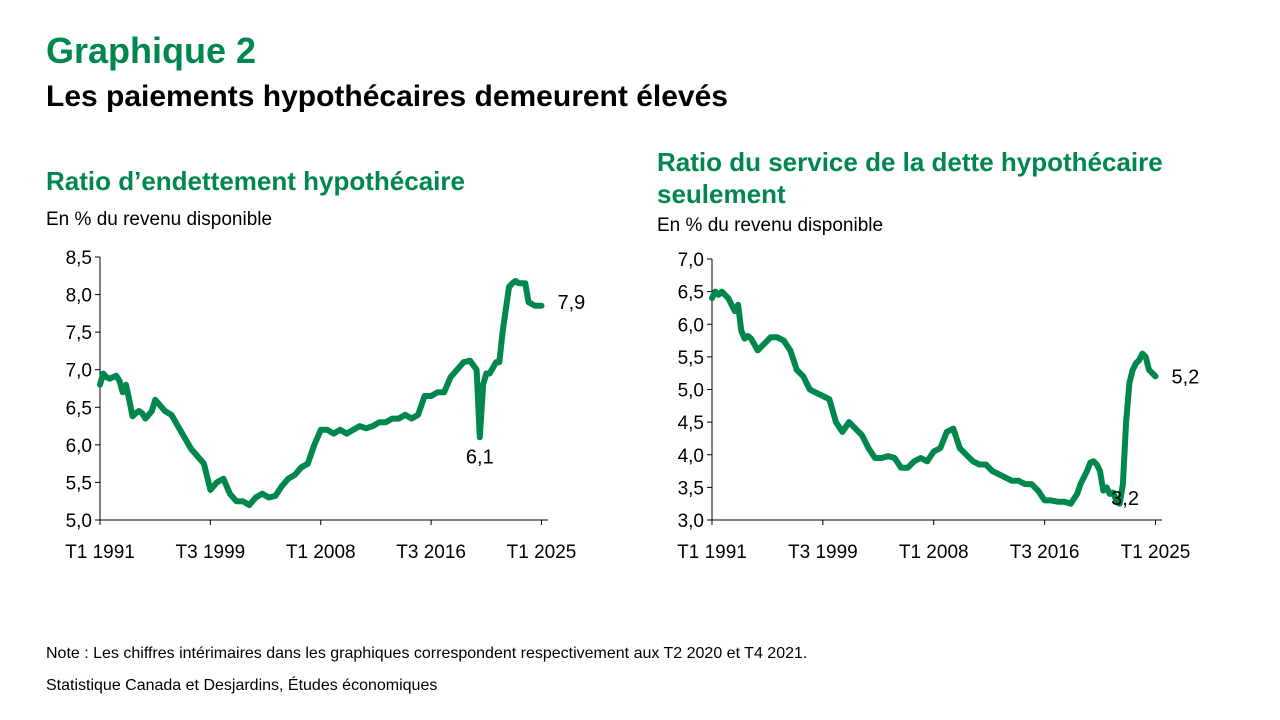 The image size is (1280, 720). What do you see at coordinates (934, 552) in the screenshot?
I see `right-x-tick-label: T1 2008` at bounding box center [934, 552].